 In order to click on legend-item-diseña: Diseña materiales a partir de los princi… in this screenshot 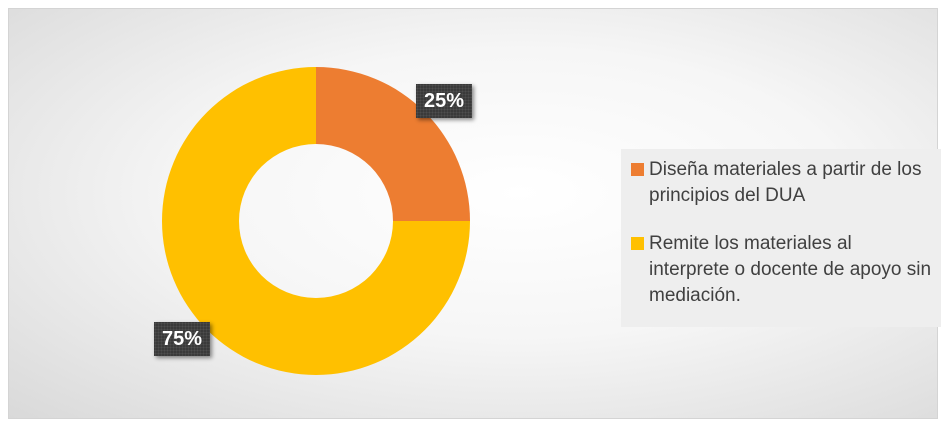, I will do `click(784, 183)`.